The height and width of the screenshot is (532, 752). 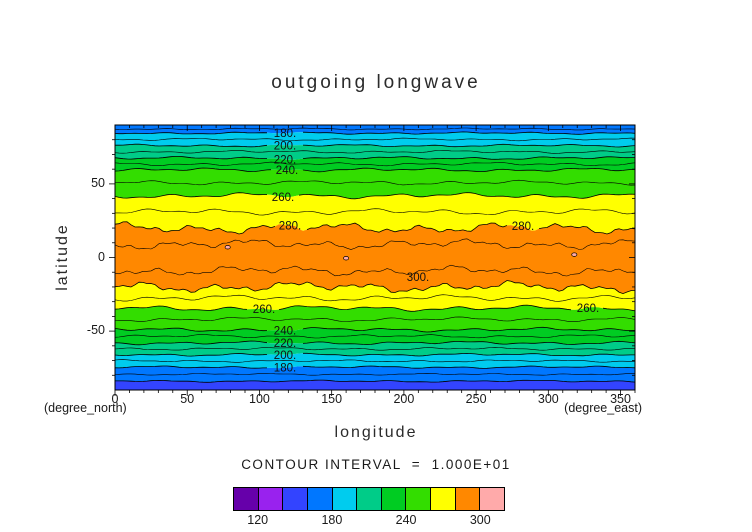 I want to click on contour-interval-label: CONTOUR INTERVAL = 1.000E+01, so click(x=376, y=464).